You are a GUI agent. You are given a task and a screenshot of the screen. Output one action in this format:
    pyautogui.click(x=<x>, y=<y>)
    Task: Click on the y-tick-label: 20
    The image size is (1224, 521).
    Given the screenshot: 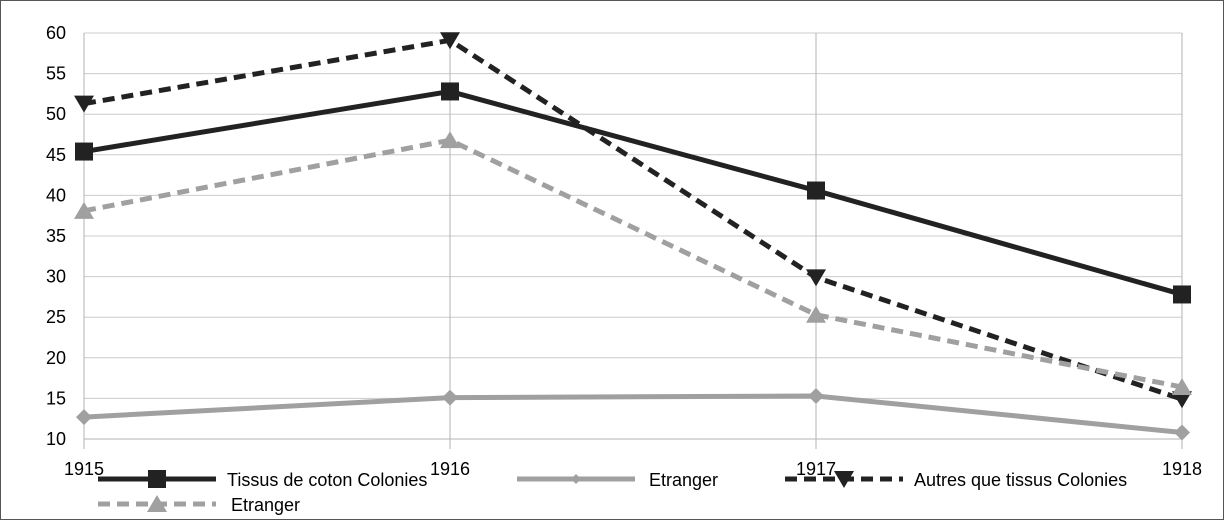 What is the action you would take?
    pyautogui.click(x=56, y=358)
    